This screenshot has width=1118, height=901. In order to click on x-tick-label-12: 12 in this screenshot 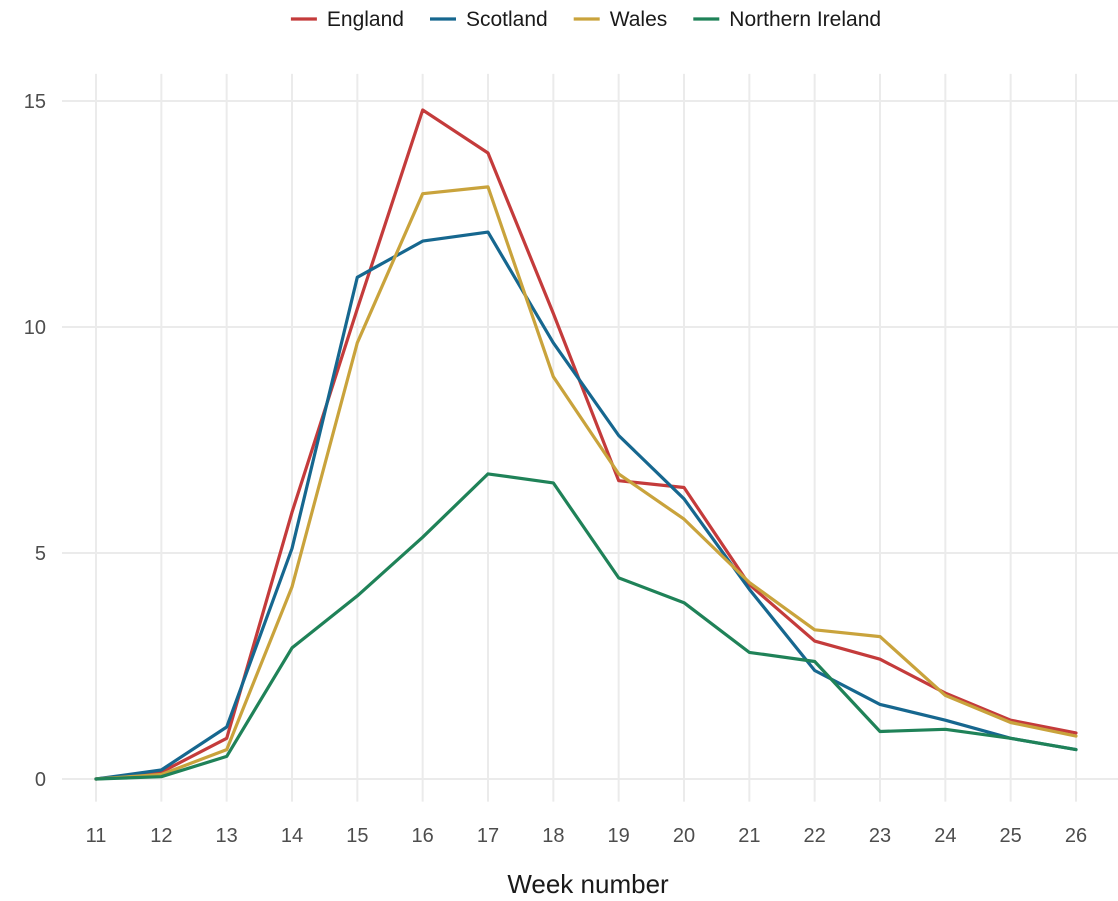, I will do `click(161, 836)`.